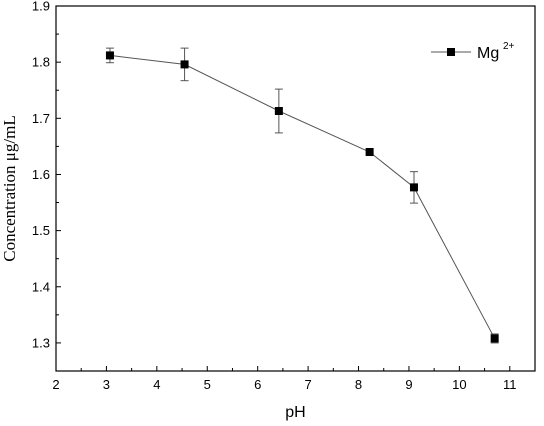  Describe the element at coordinates (41, 7) in the screenshot. I see `y-tick-label: 1.9` at that location.